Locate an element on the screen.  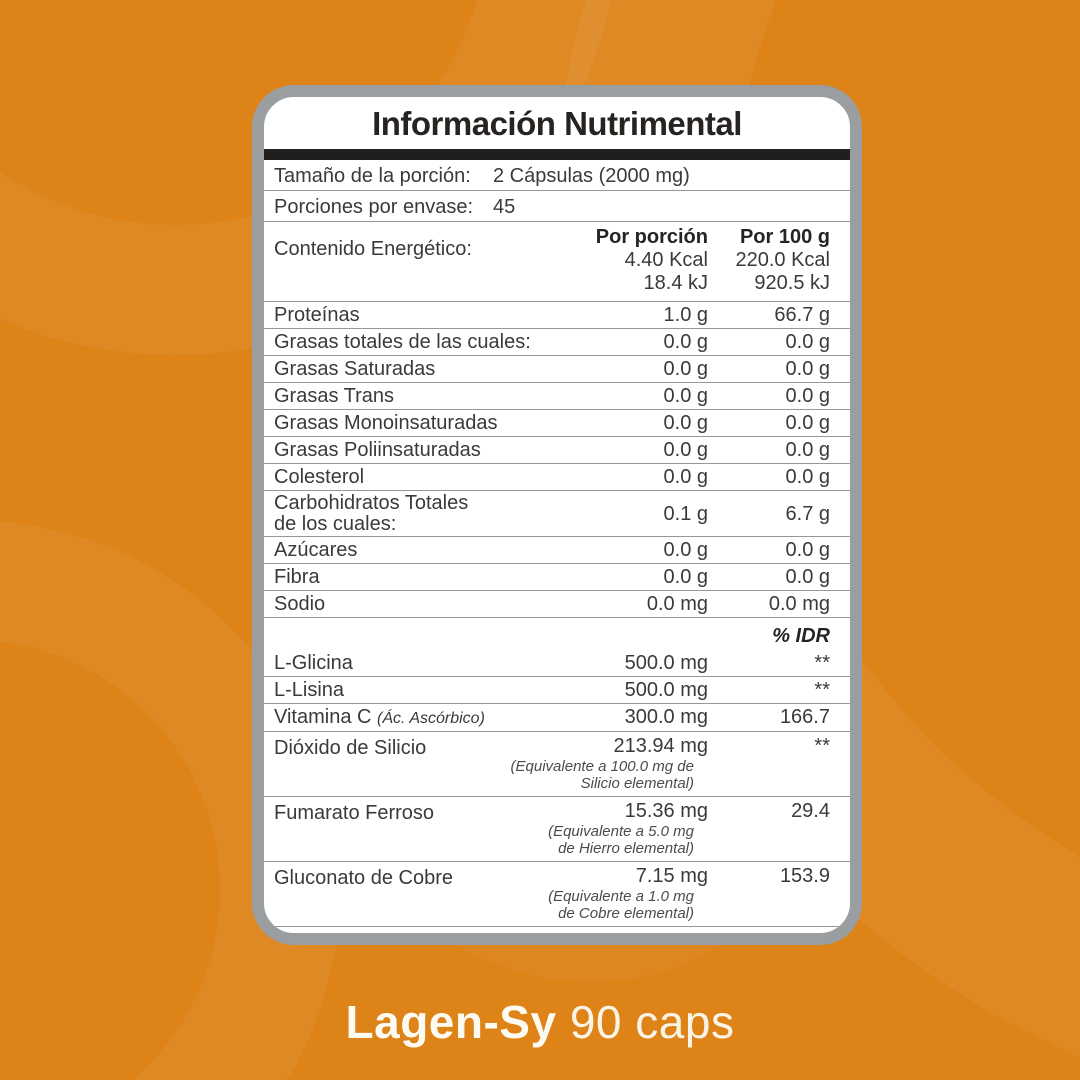
product-brand-line: Lagen-Sy 90 caps is located at coordinates (540, 1022).